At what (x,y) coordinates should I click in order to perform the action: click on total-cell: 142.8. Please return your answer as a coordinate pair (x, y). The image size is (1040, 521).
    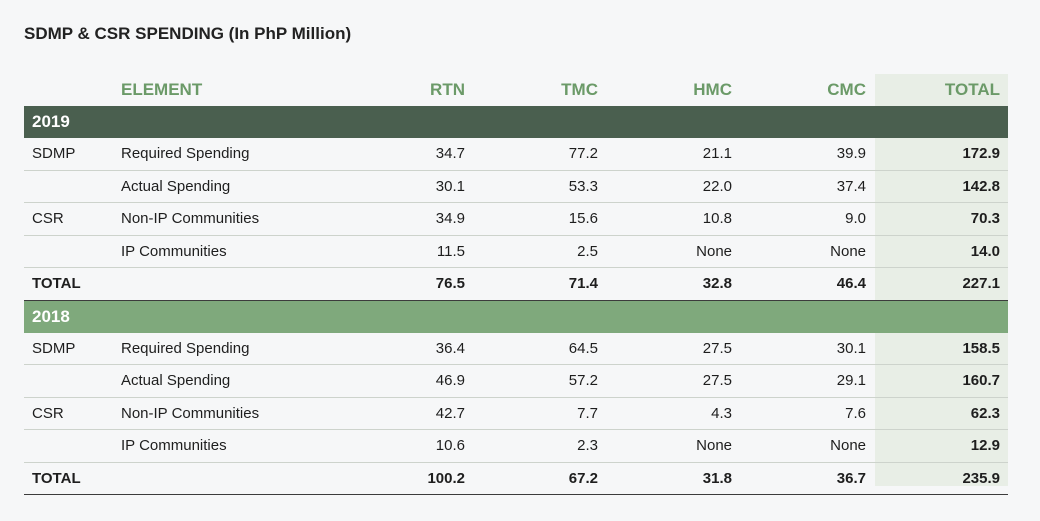
    Looking at the image, I should click on (981, 186).